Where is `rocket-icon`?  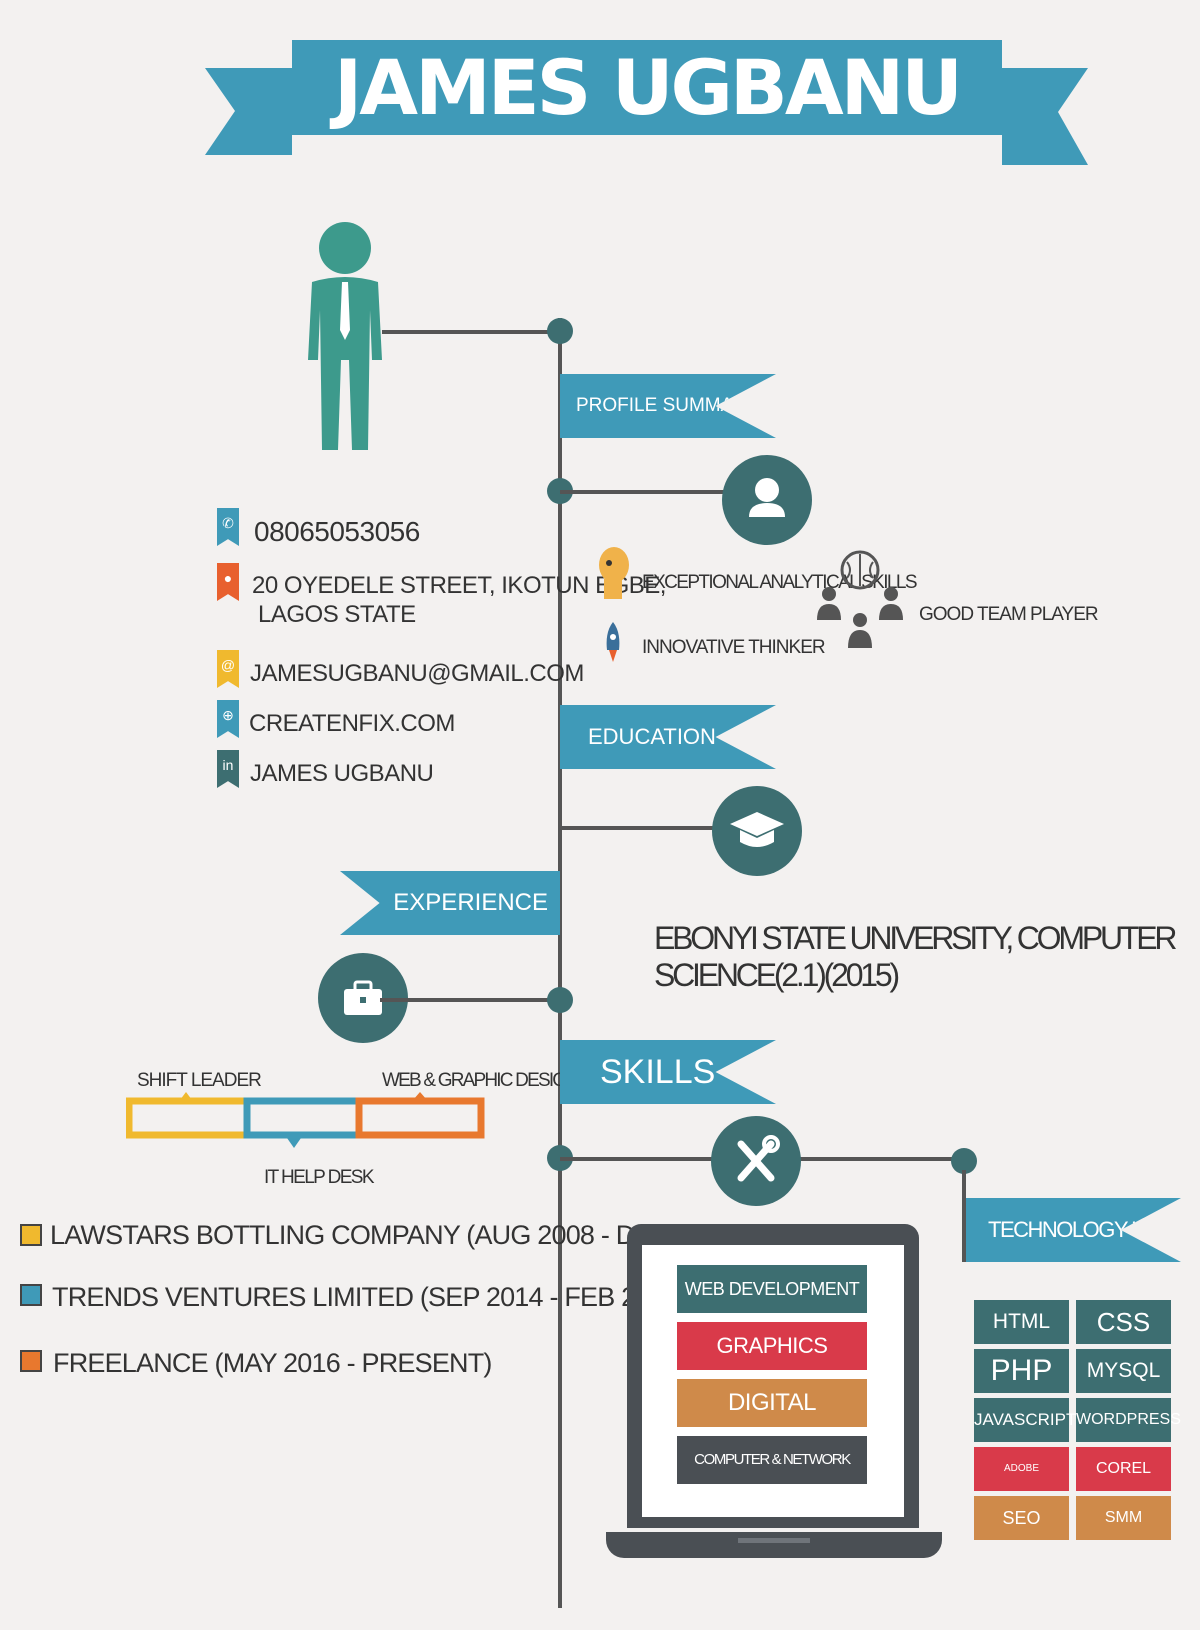 rocket-icon is located at coordinates (613, 642).